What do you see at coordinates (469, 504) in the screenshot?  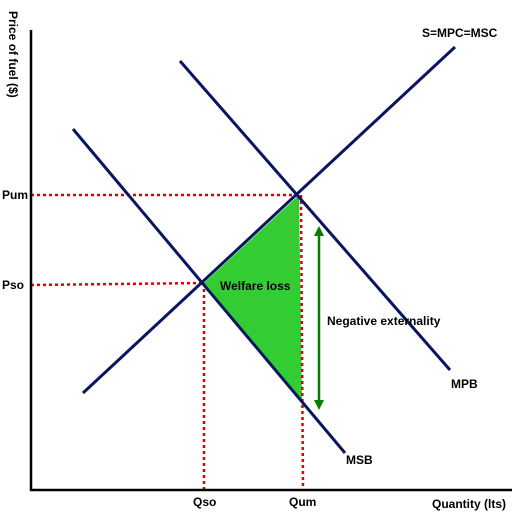 I see `x-axis-label: Quantity (lts)` at bounding box center [469, 504].